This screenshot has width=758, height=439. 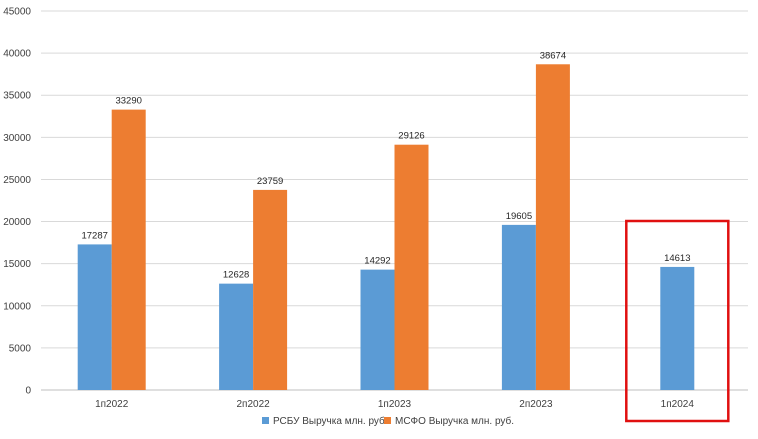 What do you see at coordinates (17, 180) in the screenshot?
I see `y-tick-label: 25000` at bounding box center [17, 180].